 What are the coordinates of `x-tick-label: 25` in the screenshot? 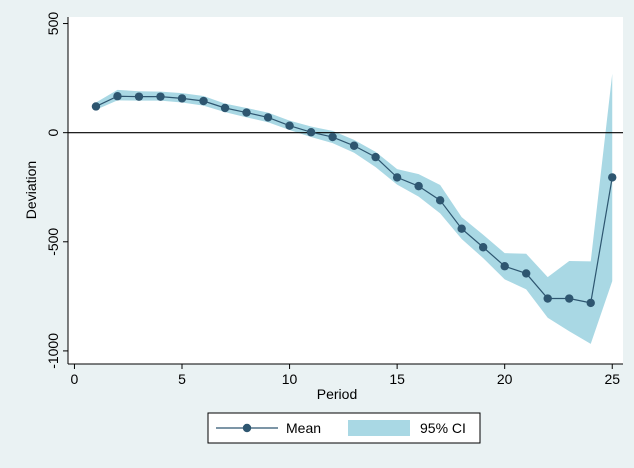 It's located at (612, 379).